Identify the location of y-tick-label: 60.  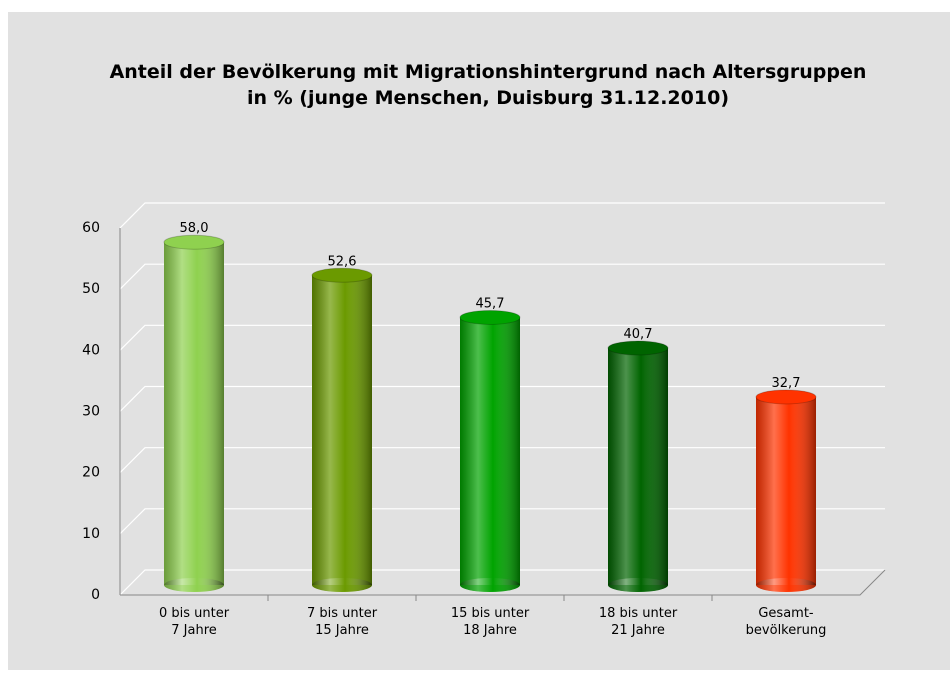
(91, 228).